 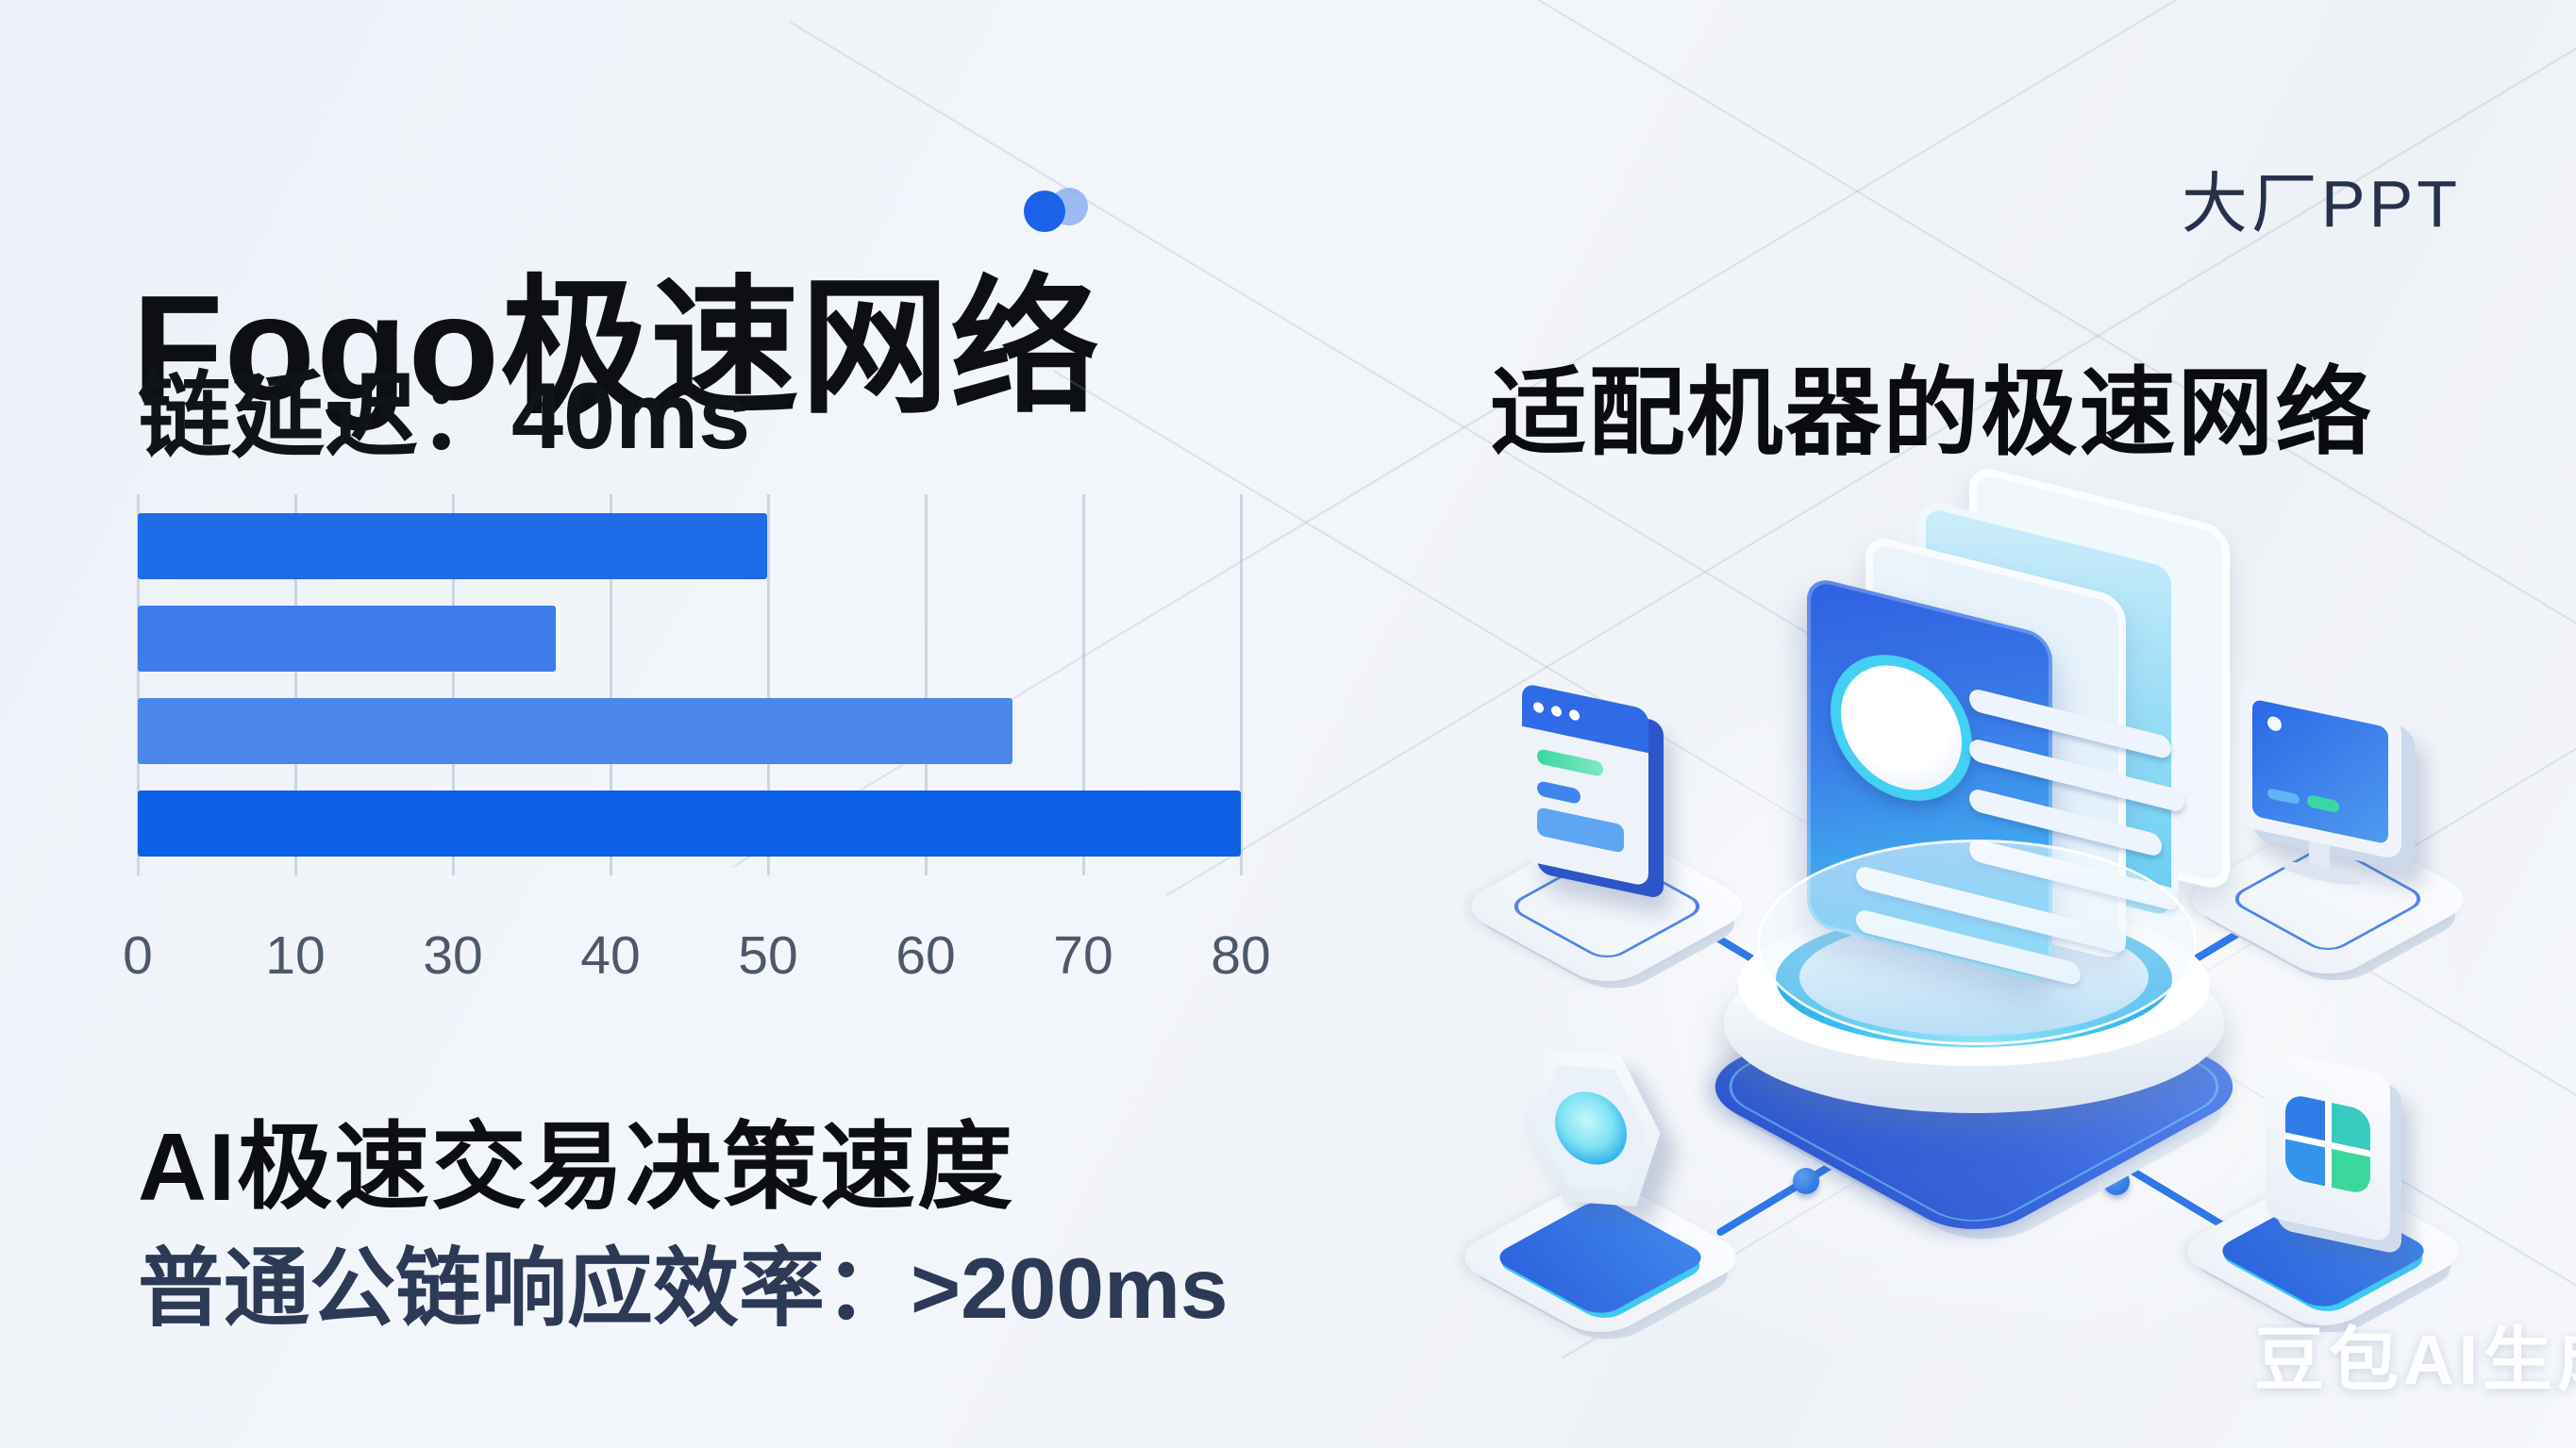 I want to click on x-tick-label: 10, so click(x=295, y=955).